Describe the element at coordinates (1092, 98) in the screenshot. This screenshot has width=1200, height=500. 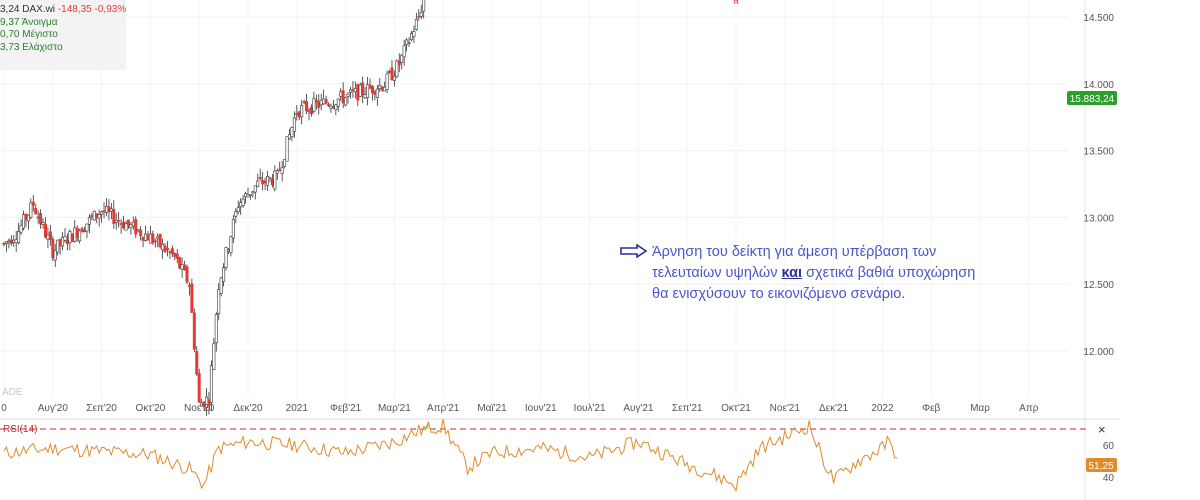
I see `price-badge-bg` at that location.